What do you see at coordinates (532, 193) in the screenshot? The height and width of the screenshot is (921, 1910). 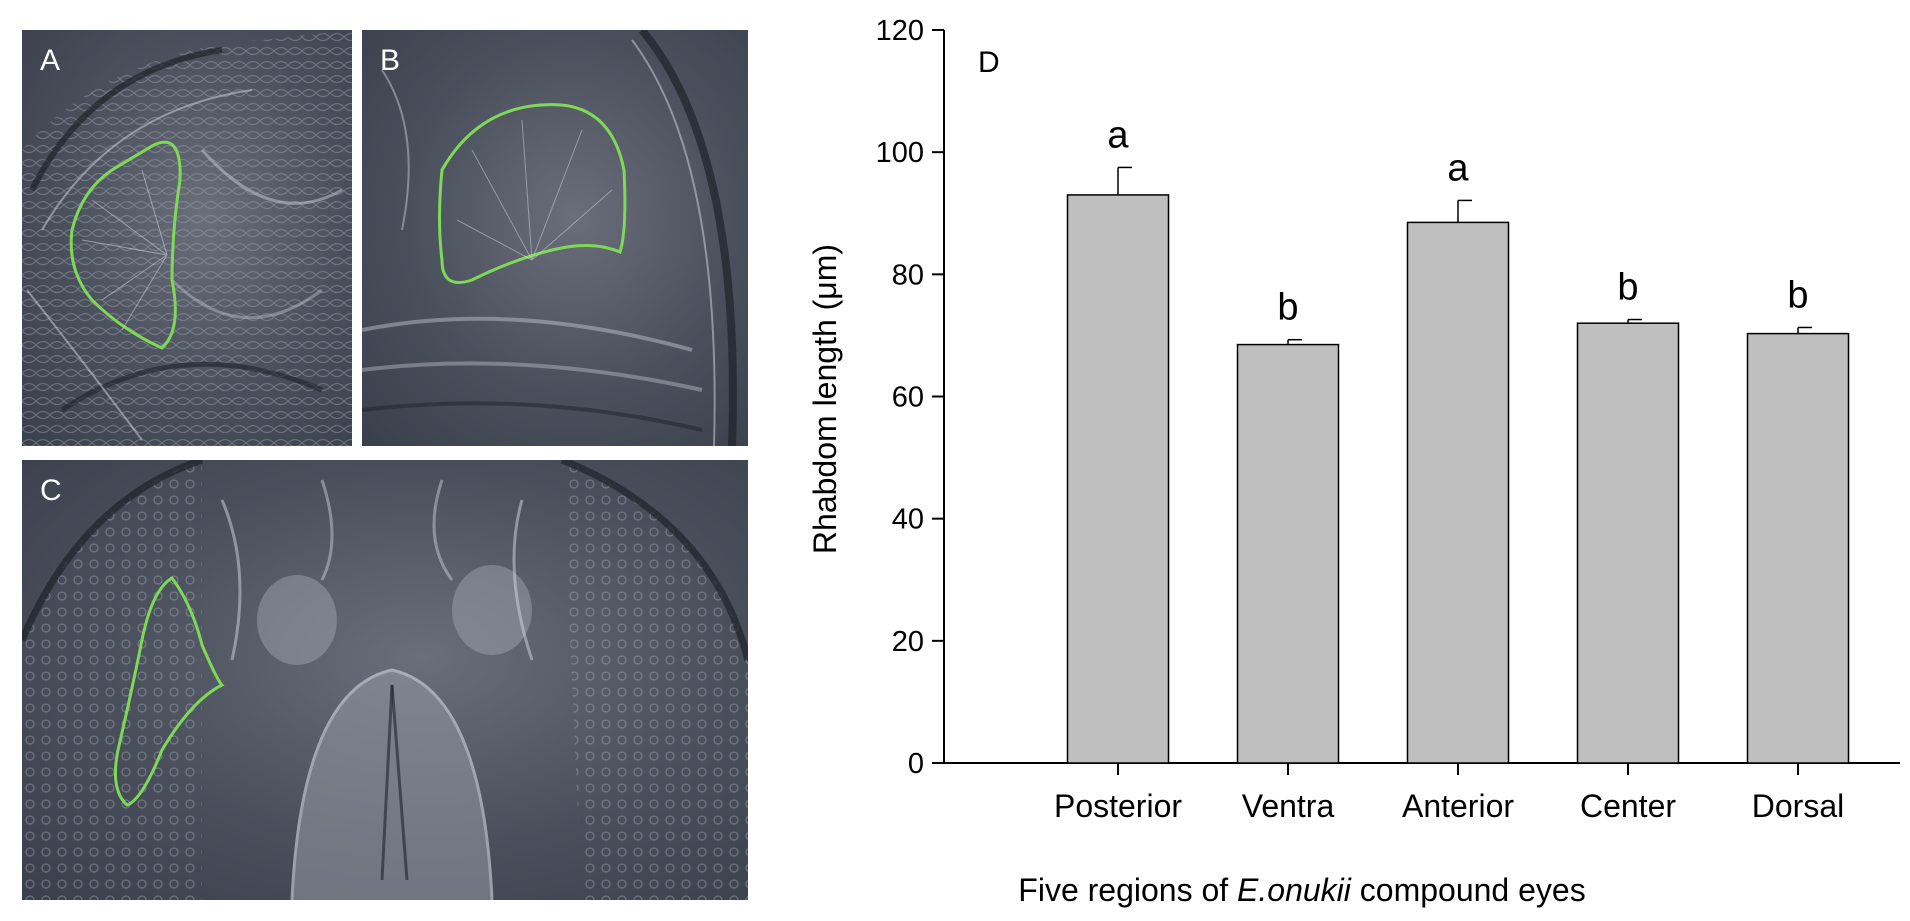 I see `region-outline-b` at bounding box center [532, 193].